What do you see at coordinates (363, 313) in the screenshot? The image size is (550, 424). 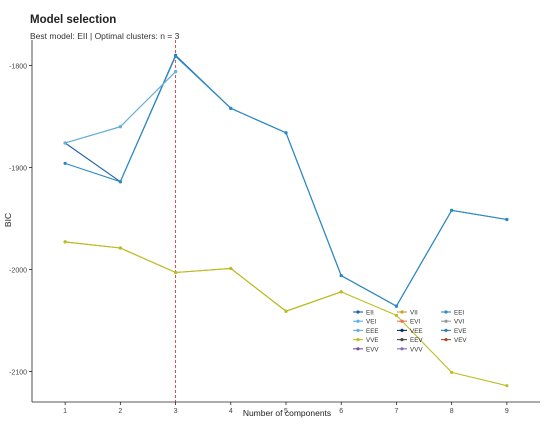 I see `legend-item: EII` at bounding box center [363, 313].